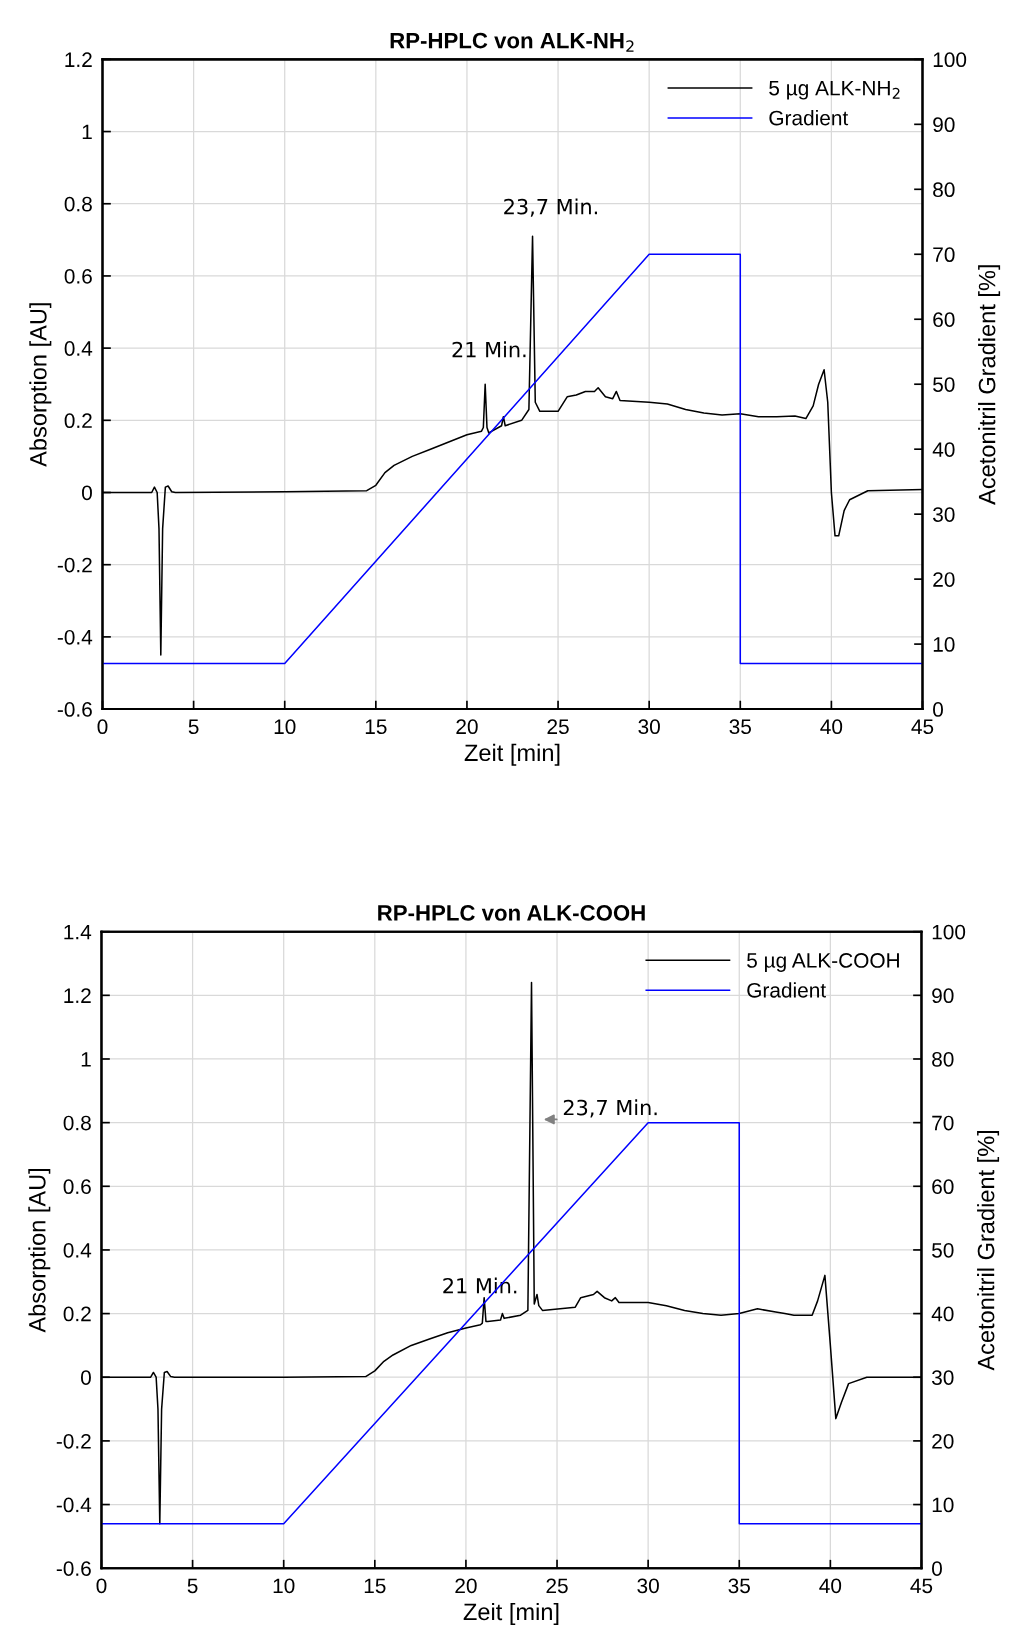 This screenshot has width=1025, height=1649. I want to click on chart-title: RP-HPLC von ALK-NH$_{2}$, so click(512, 42).